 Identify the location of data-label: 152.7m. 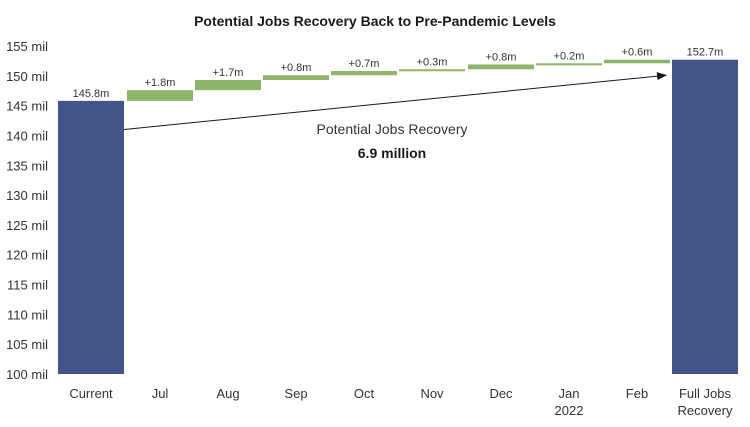
(705, 53).